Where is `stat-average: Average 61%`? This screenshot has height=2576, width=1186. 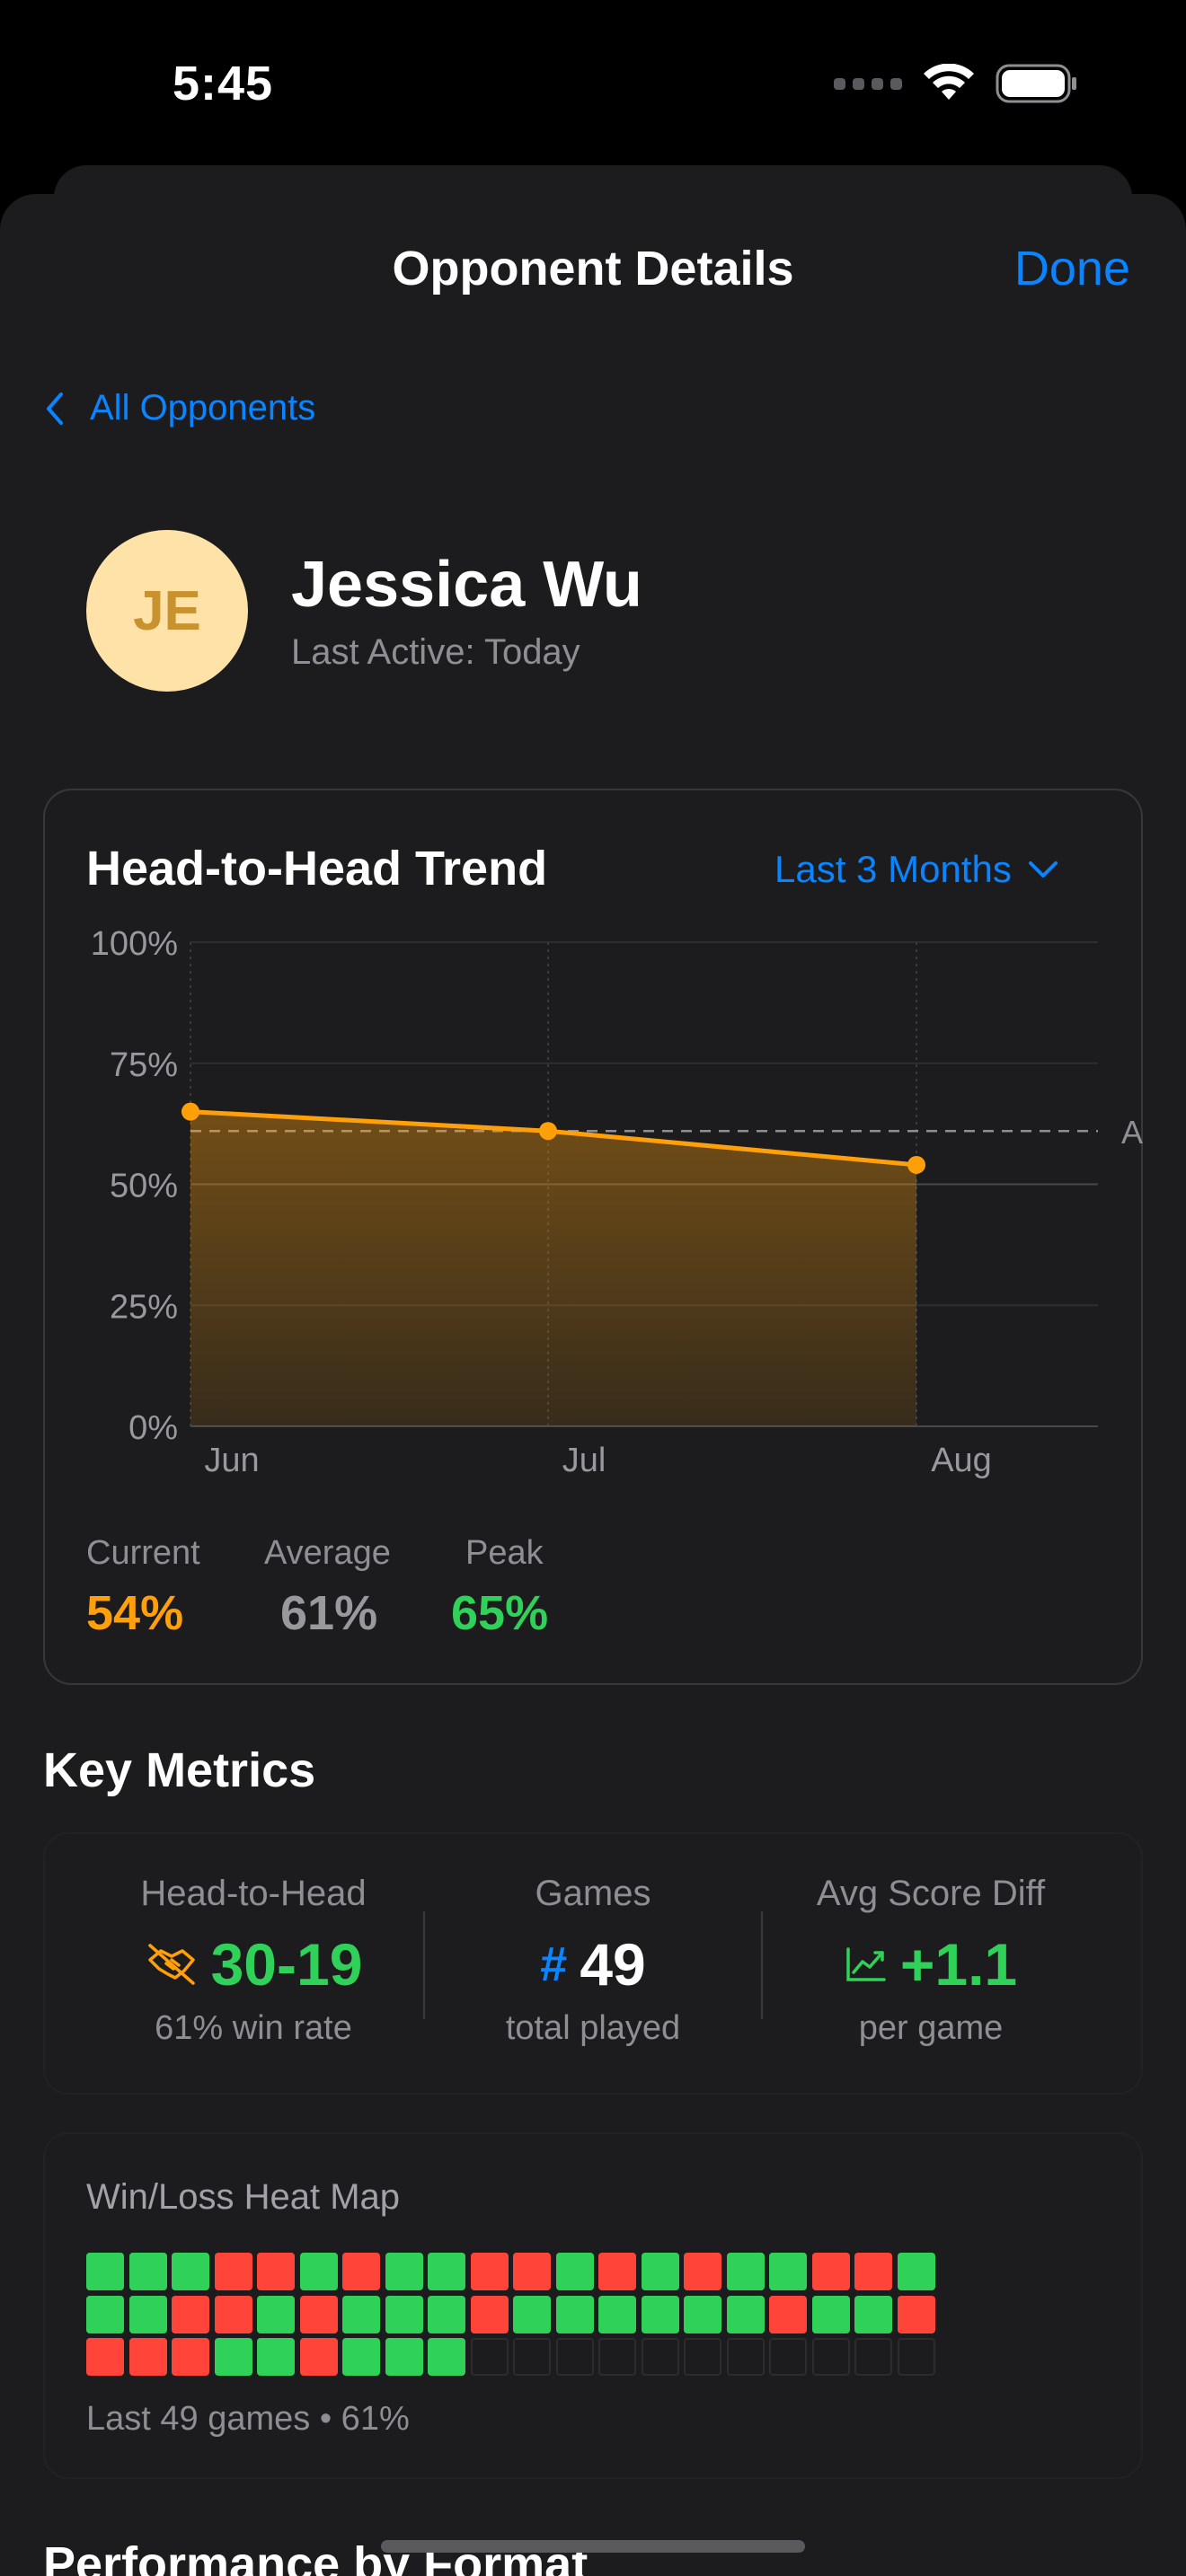 stat-average: Average 61% is located at coordinates (327, 1587).